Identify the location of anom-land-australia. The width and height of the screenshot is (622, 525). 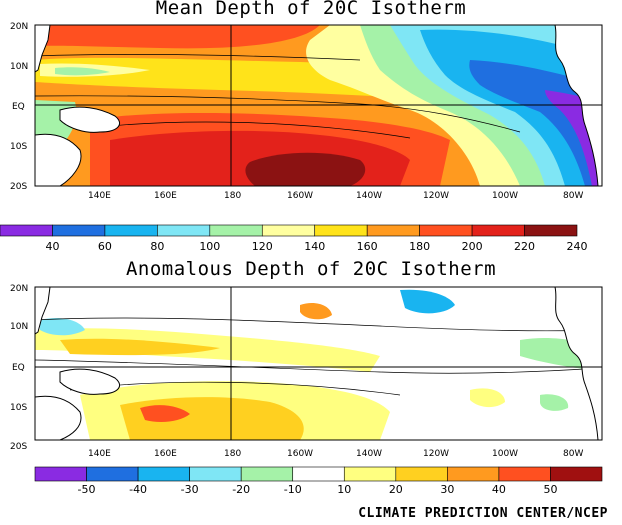
(58, 417).